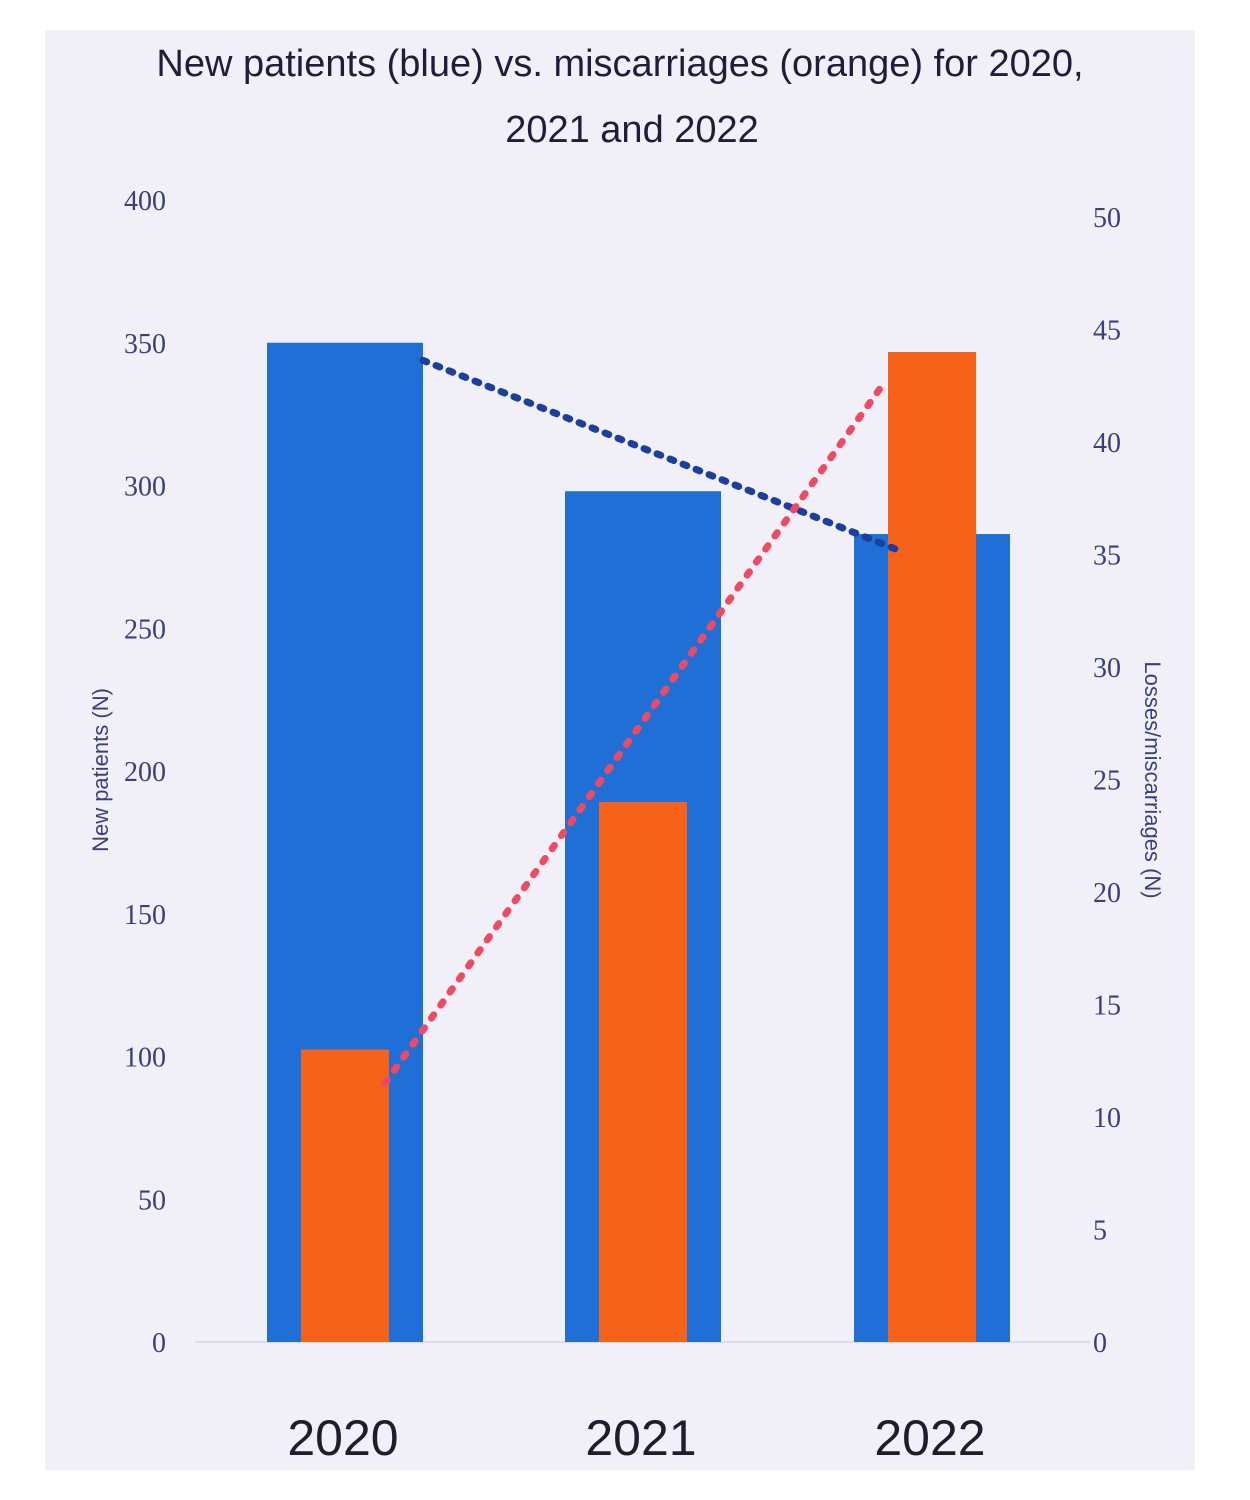 The image size is (1250, 1500). What do you see at coordinates (145, 201) in the screenshot?
I see `left-tick-label-8: 400` at bounding box center [145, 201].